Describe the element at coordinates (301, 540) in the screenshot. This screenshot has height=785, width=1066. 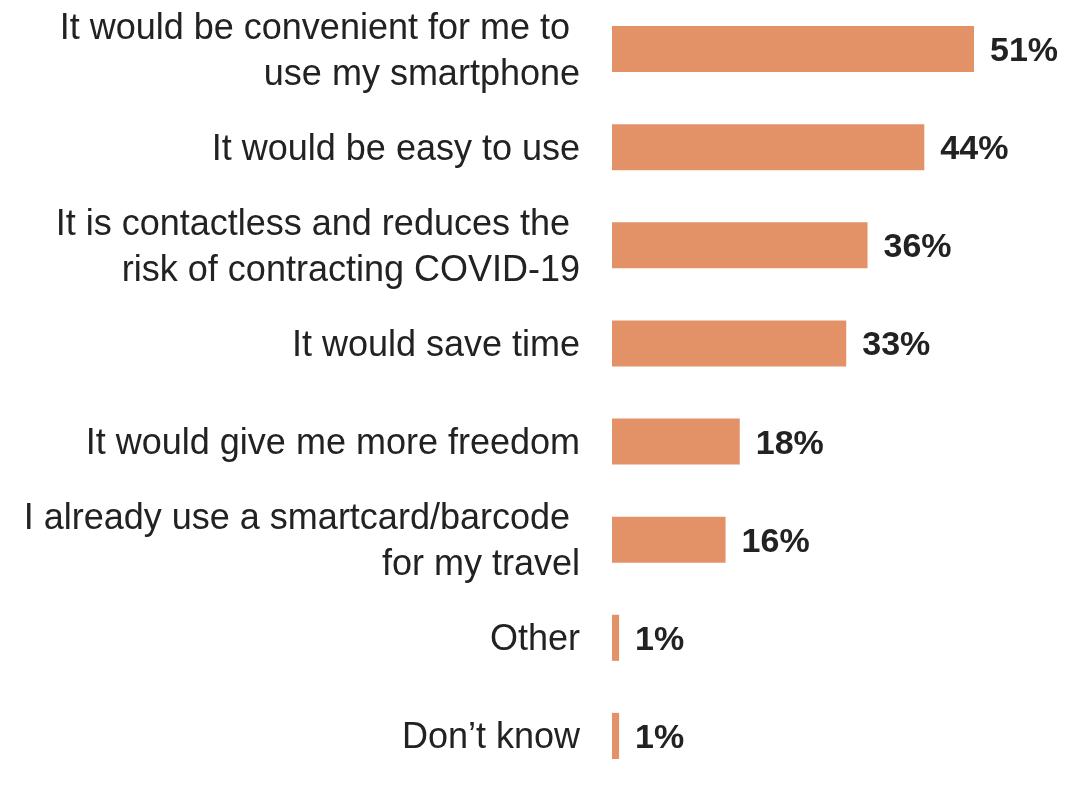
I see `y-tick-label: I already use a smartcard/barcode for my travel` at that location.